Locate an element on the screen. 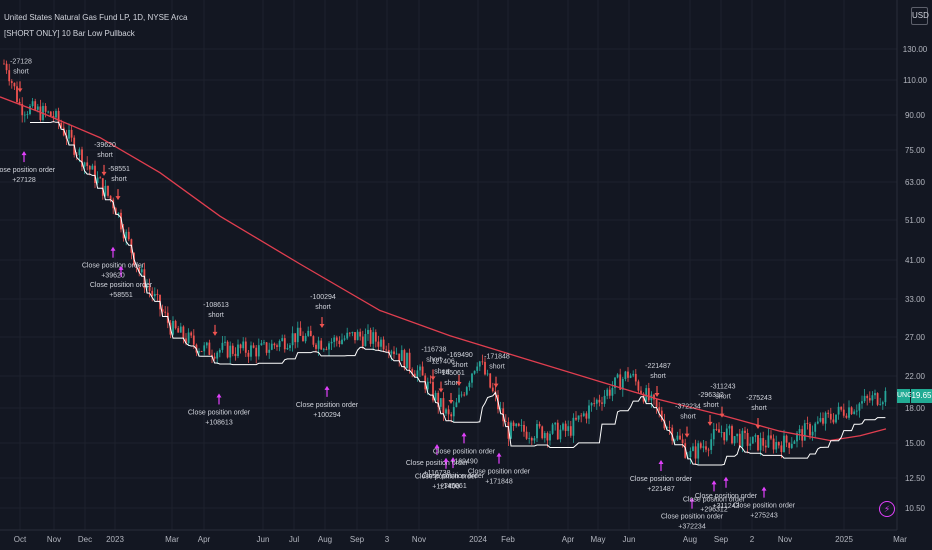  trade: -311243 short Close position order +311243 is located at coordinates (726, 447).